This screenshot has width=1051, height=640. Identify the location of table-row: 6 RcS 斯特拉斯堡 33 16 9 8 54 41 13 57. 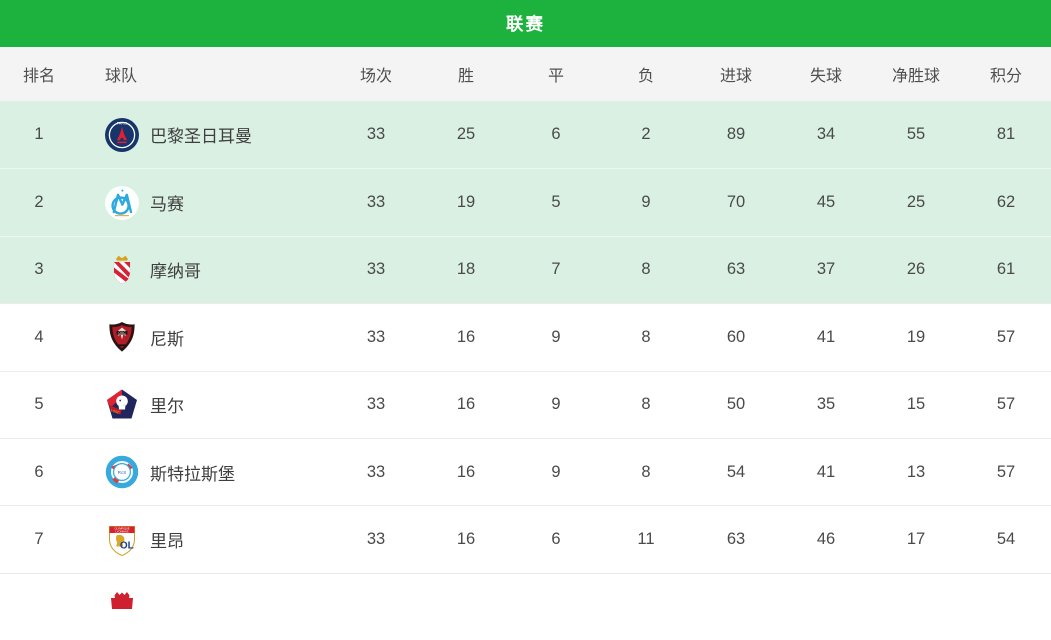
(525, 471).